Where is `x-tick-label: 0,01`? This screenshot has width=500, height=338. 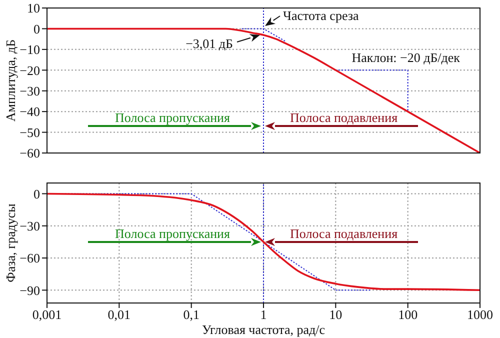 x-tick-label: 0,01 is located at coordinates (119, 314).